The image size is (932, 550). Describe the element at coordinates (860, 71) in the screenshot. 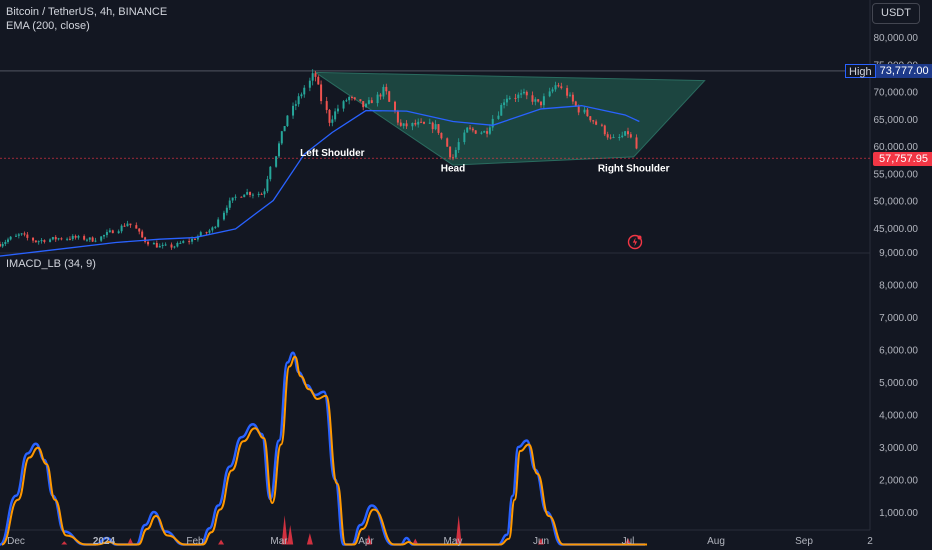

I see `high-label: High` at that location.